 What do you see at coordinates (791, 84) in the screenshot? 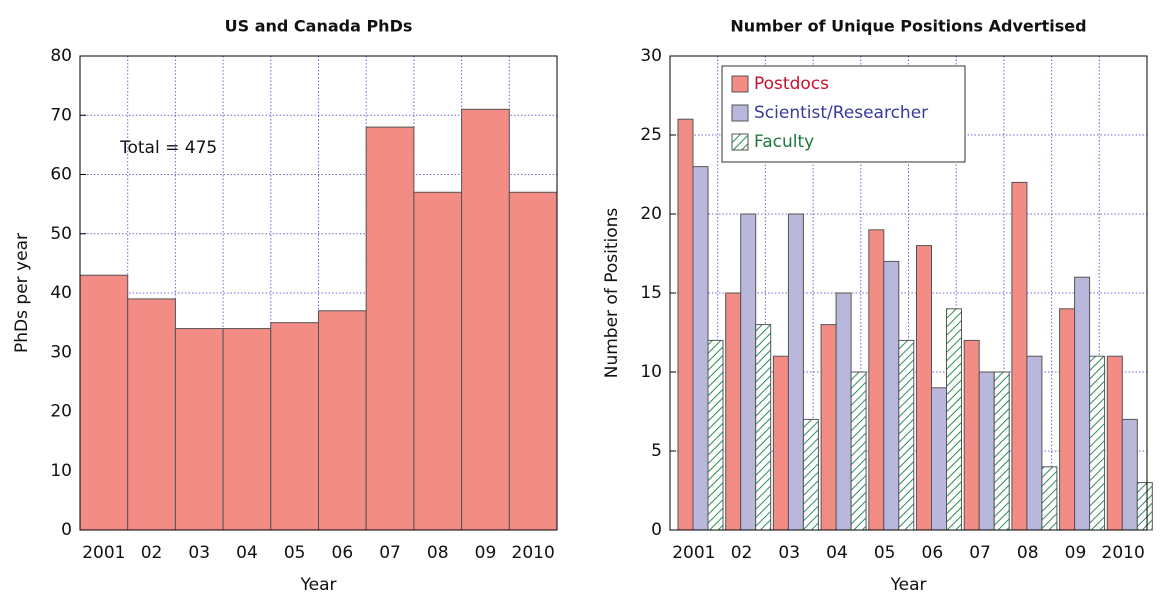
I see `legend-label: Postdocs` at bounding box center [791, 84].